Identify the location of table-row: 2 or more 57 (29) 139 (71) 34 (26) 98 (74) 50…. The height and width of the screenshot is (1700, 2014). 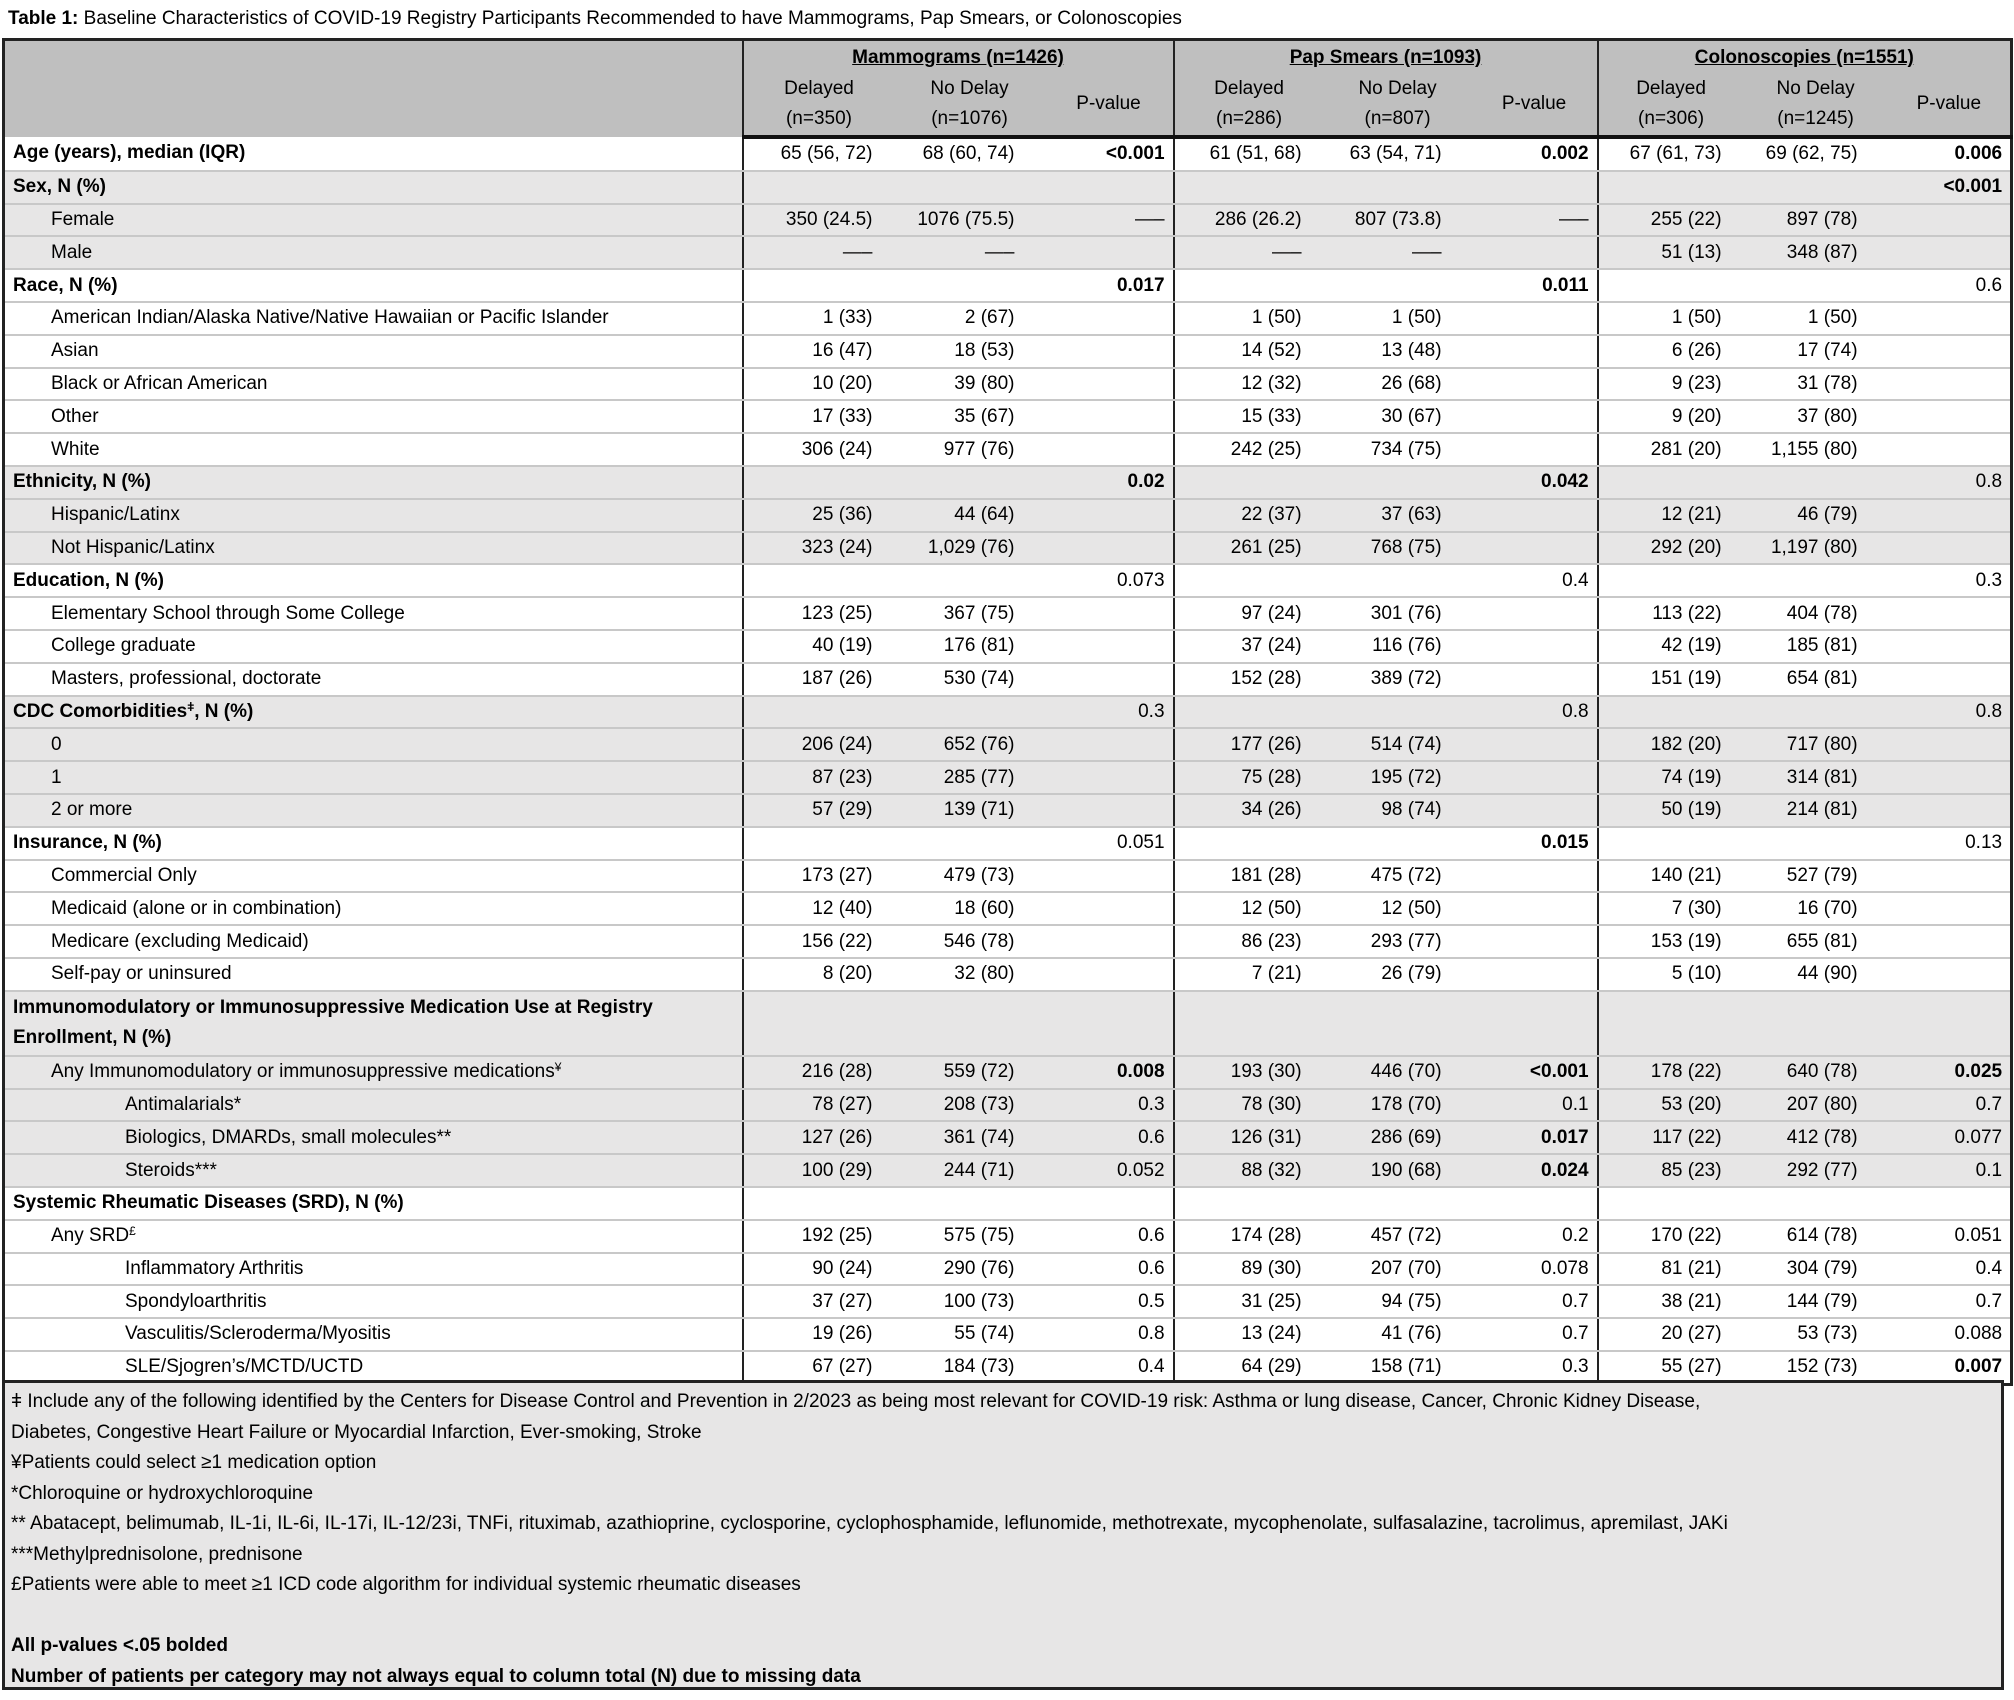
(1007, 810).